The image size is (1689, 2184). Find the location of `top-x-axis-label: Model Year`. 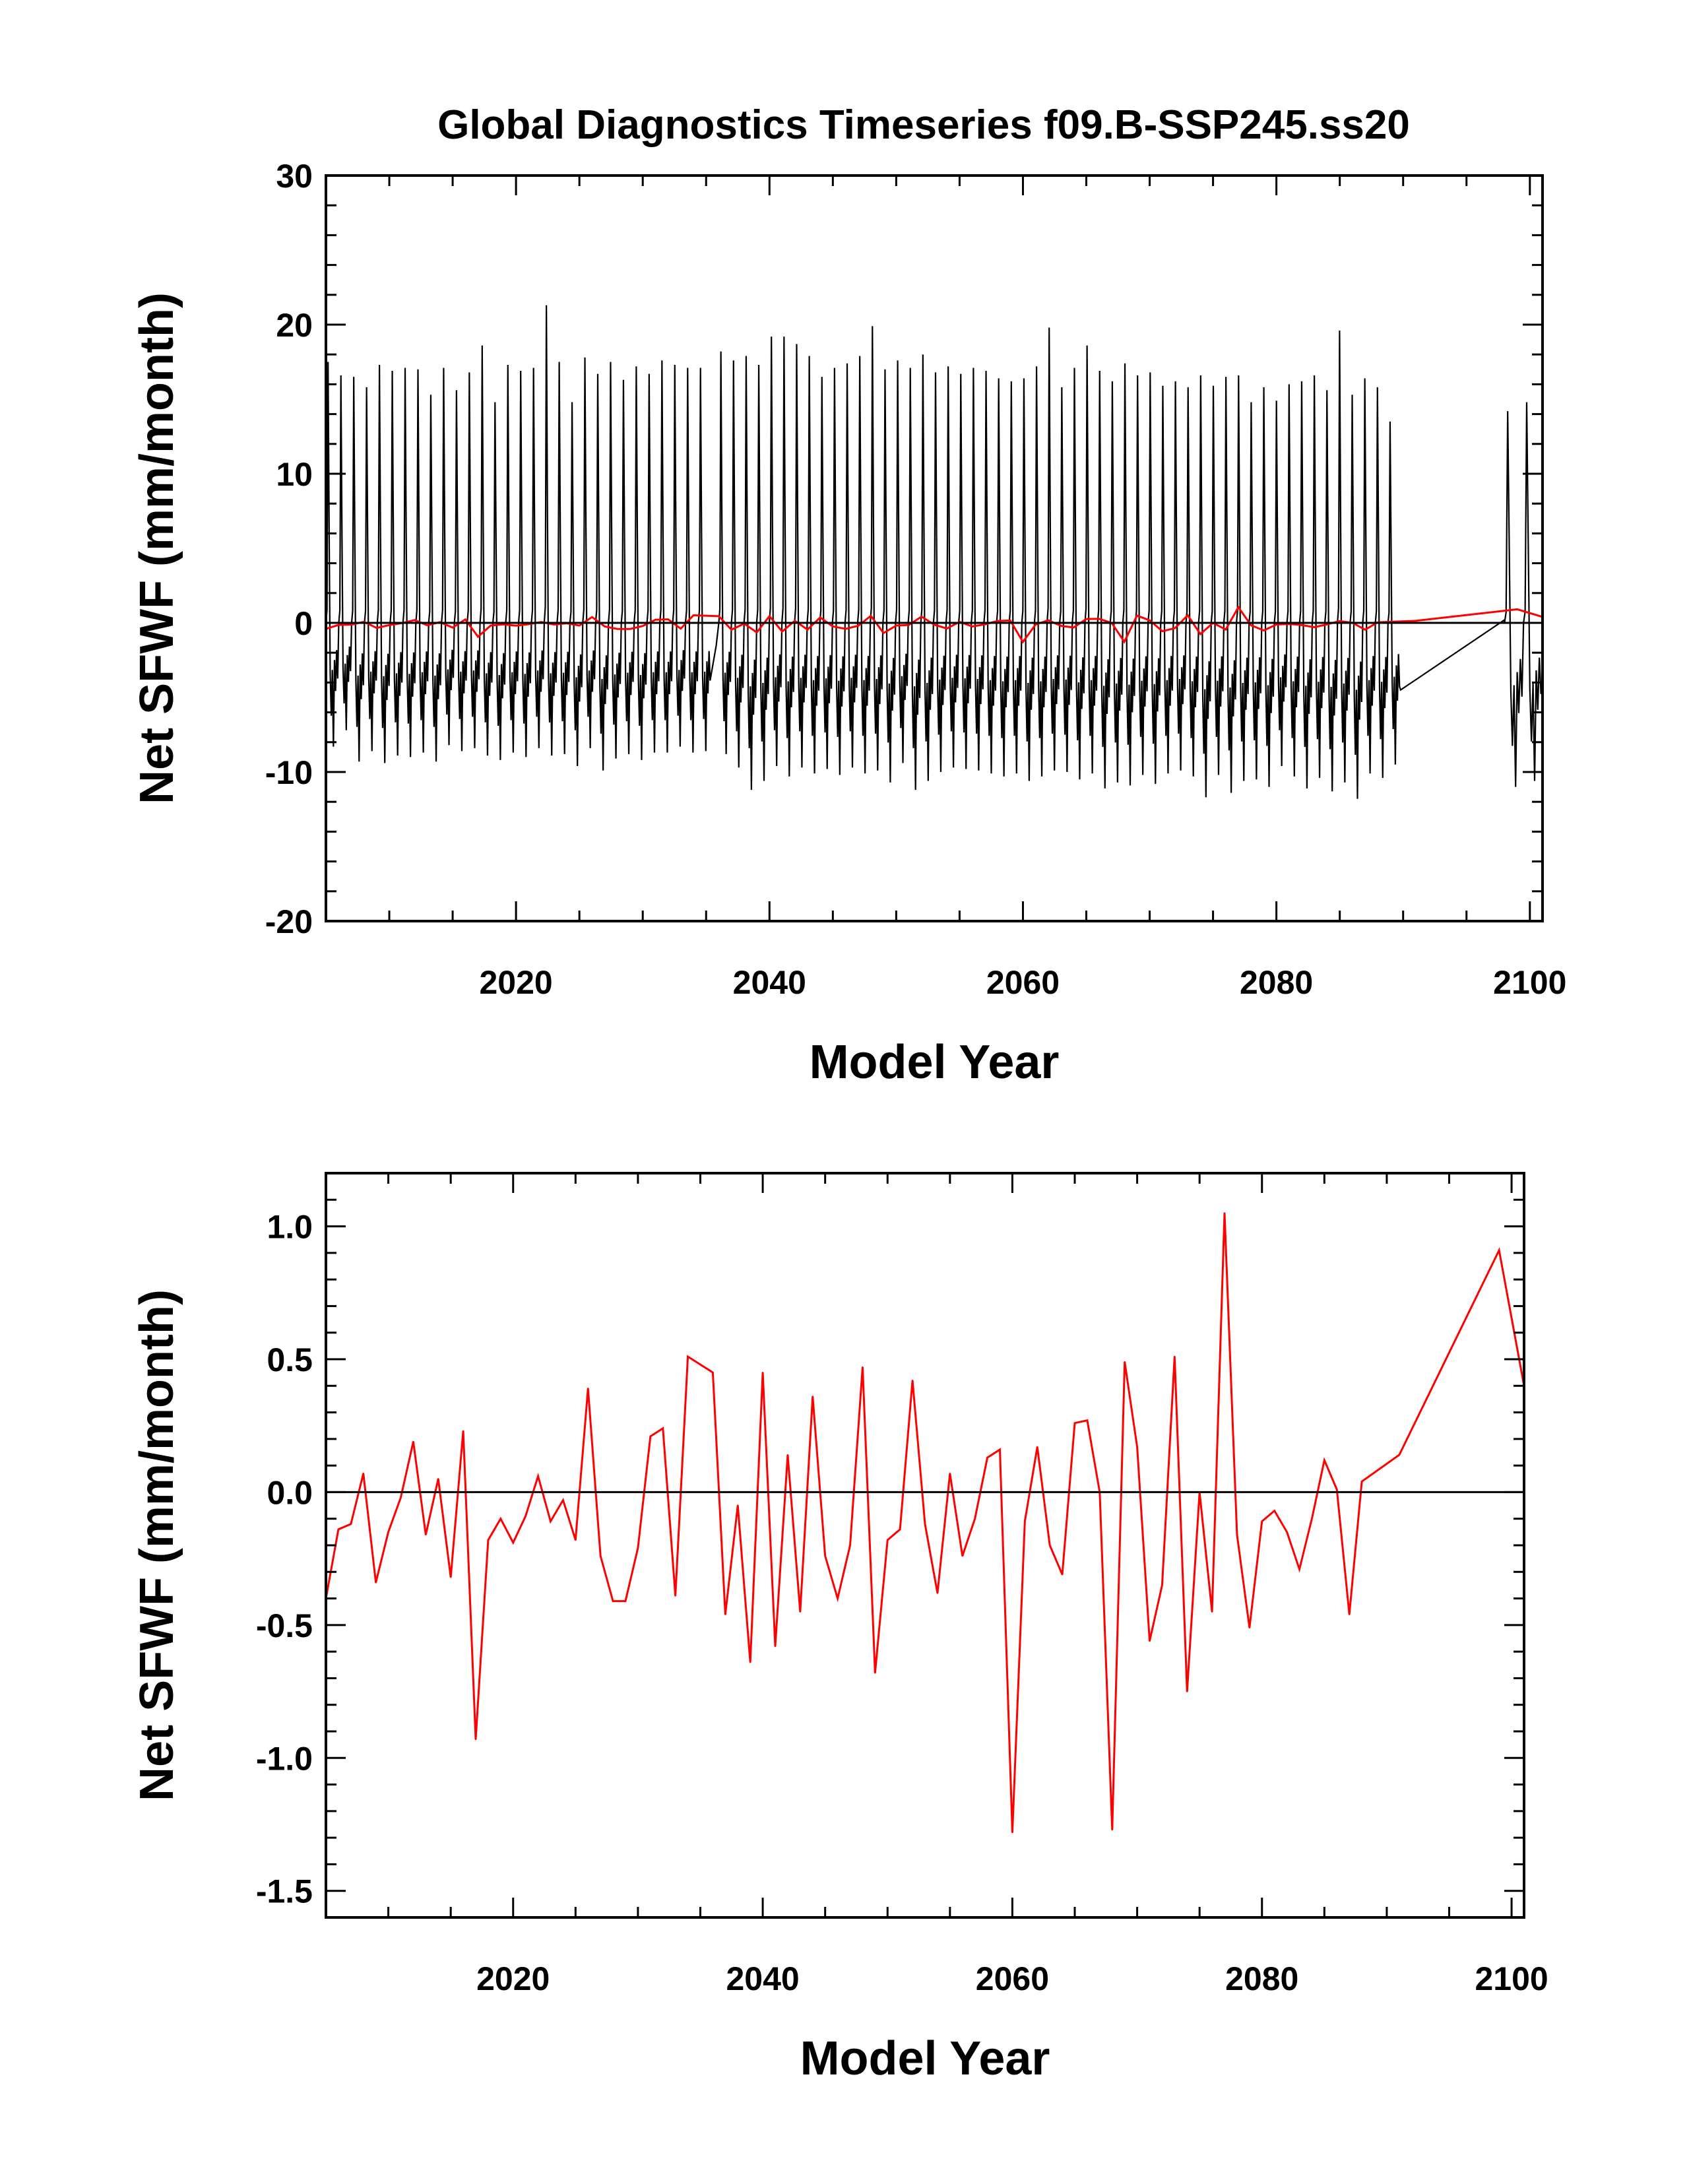

top-x-axis-label: Model Year is located at coordinates (935, 1062).